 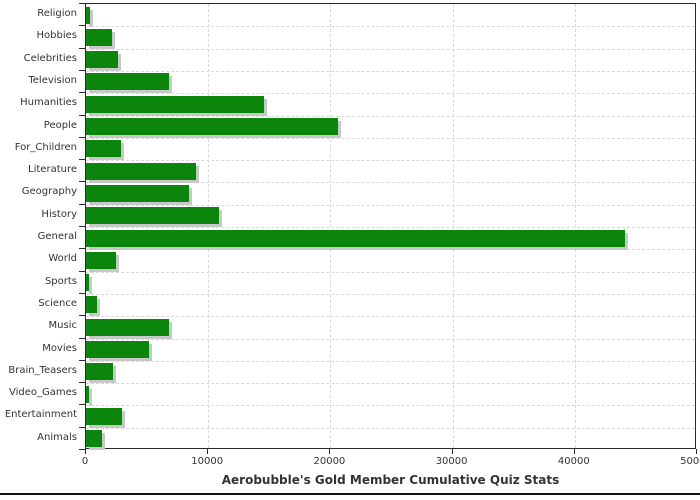 What do you see at coordinates (137, 193) in the screenshot?
I see `bar-geography` at bounding box center [137, 193].